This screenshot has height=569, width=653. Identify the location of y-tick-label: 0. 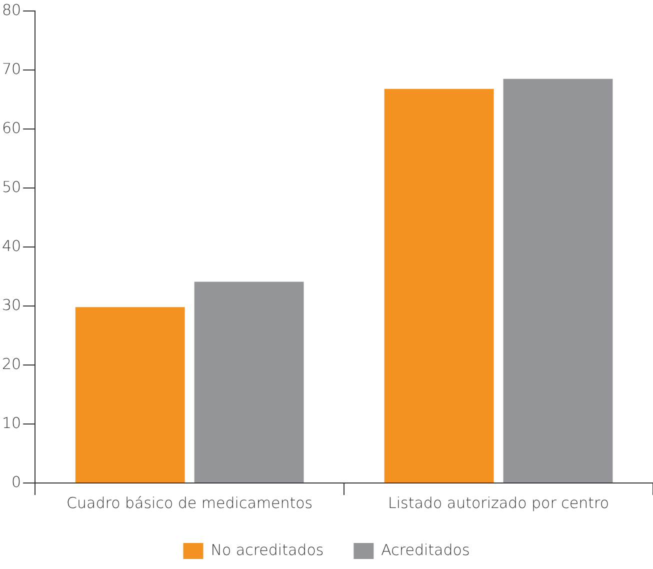
(17, 481).